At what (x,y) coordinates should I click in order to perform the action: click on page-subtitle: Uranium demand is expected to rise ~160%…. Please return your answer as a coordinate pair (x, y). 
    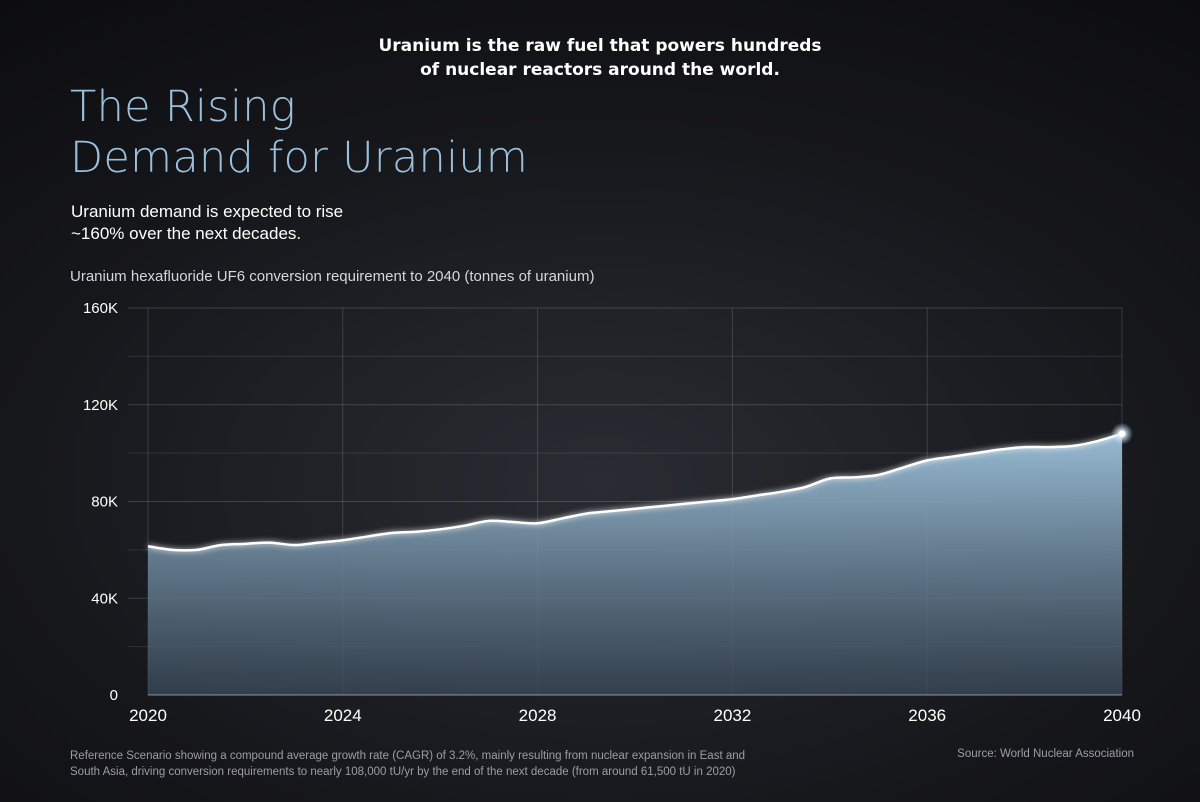
    Looking at the image, I should click on (207, 223).